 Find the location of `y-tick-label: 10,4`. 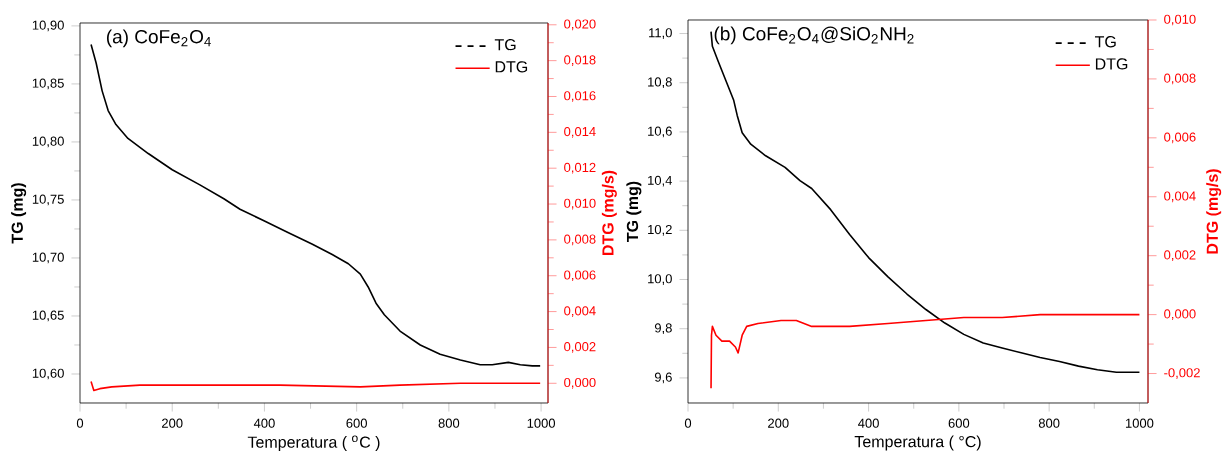

y-tick-label: 10,4 is located at coordinates (660, 181).